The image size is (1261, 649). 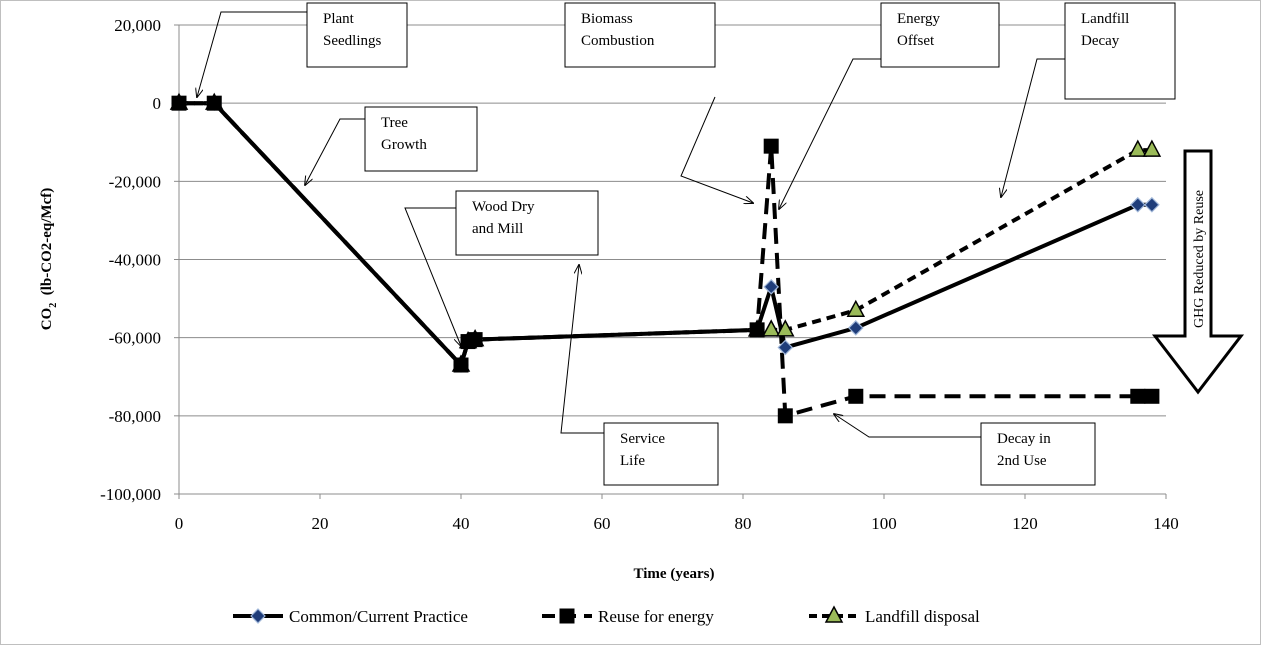 I want to click on y-axis-title-main: CO, so click(x=47, y=319).